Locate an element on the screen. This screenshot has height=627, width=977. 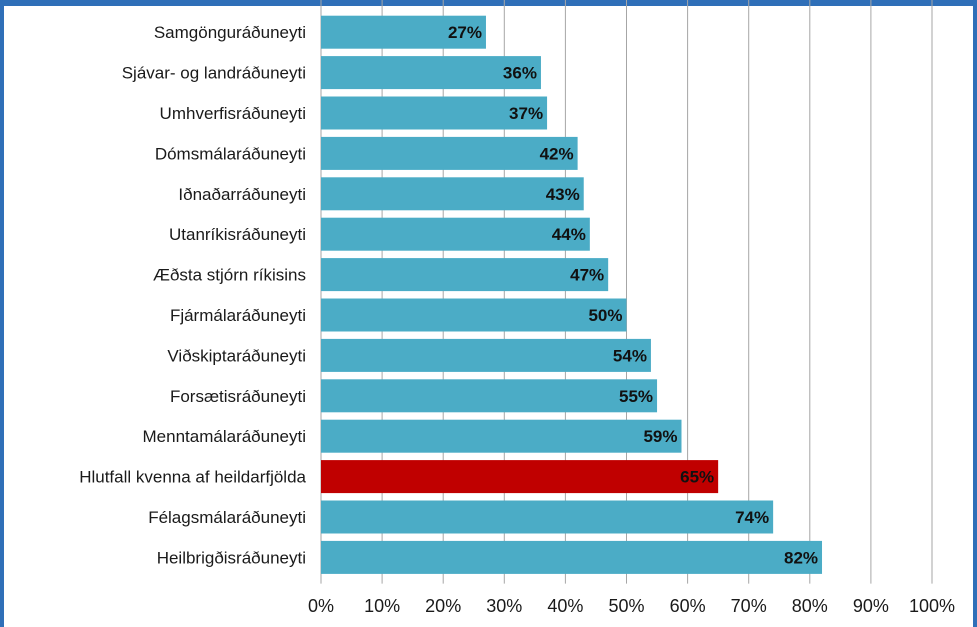
x-tick-label: 30% is located at coordinates (504, 606).